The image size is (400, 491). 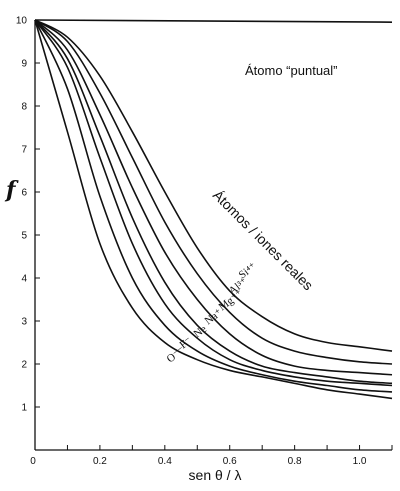 What do you see at coordinates (33, 461) in the screenshot?
I see `x-tick-label: 0` at bounding box center [33, 461].